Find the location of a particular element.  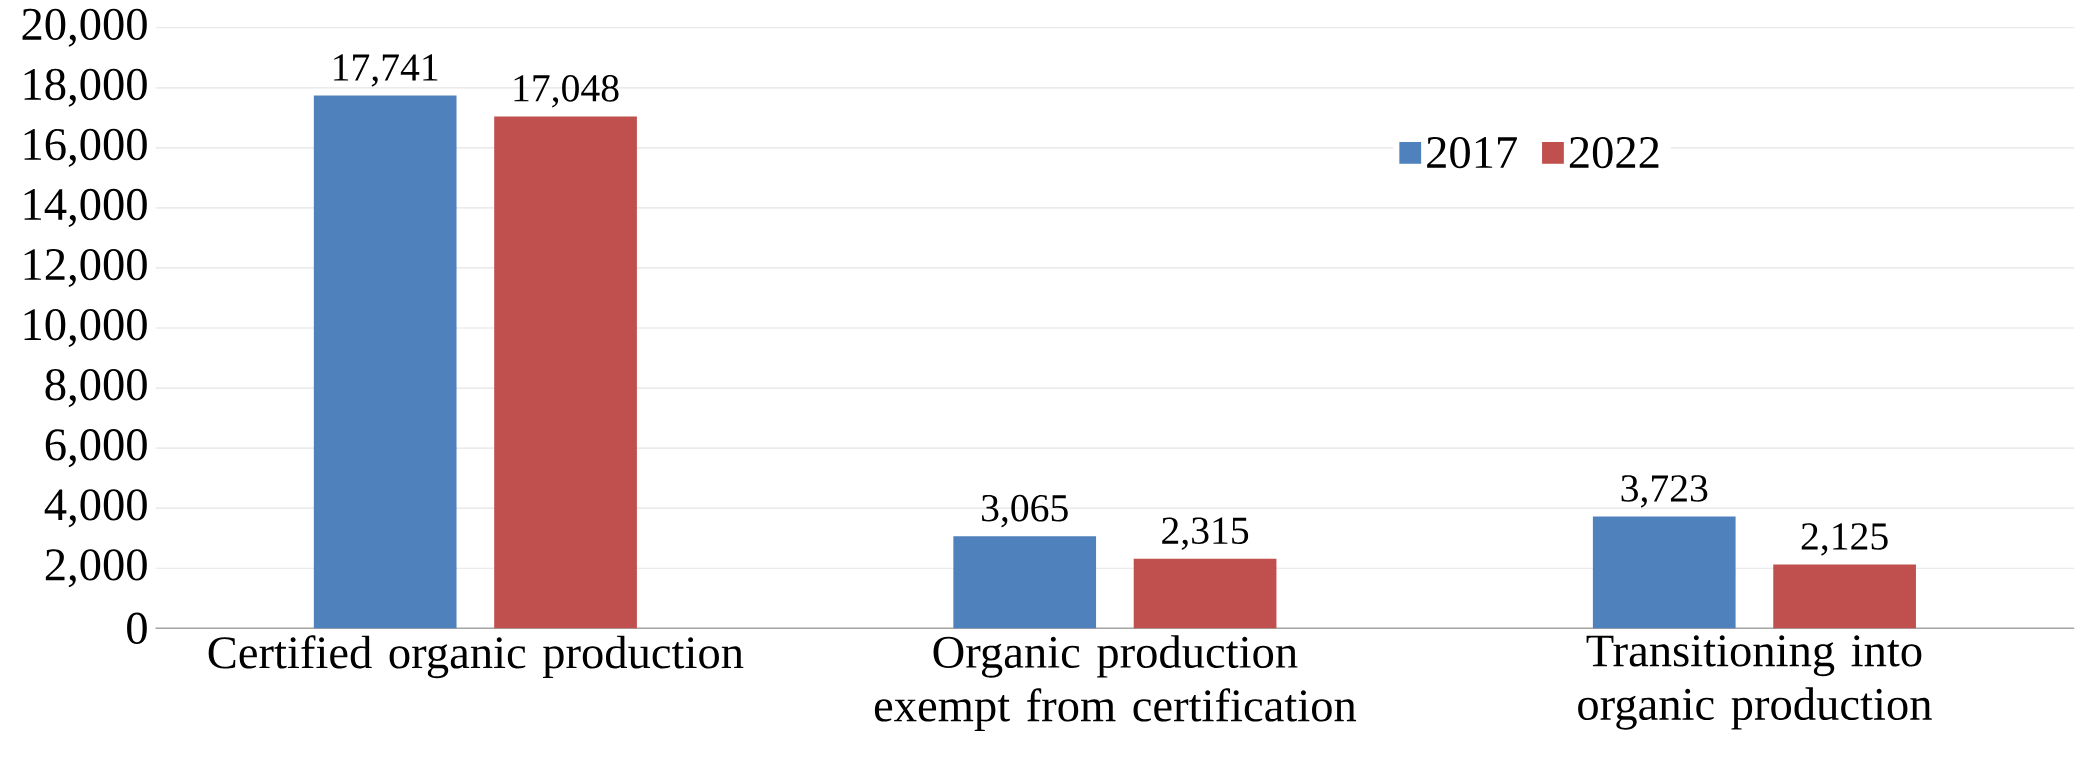

y-tick-label: 4,000 is located at coordinates (95, 508).